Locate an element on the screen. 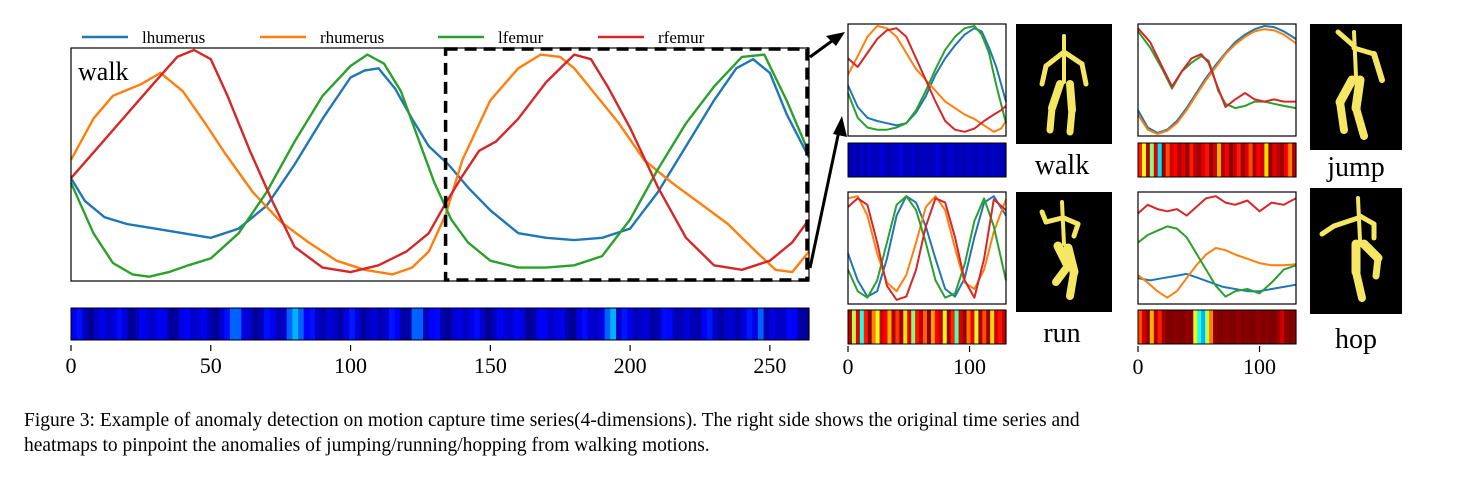 The width and height of the screenshot is (1483, 479). walk-tick-label: 150 is located at coordinates (490, 365).